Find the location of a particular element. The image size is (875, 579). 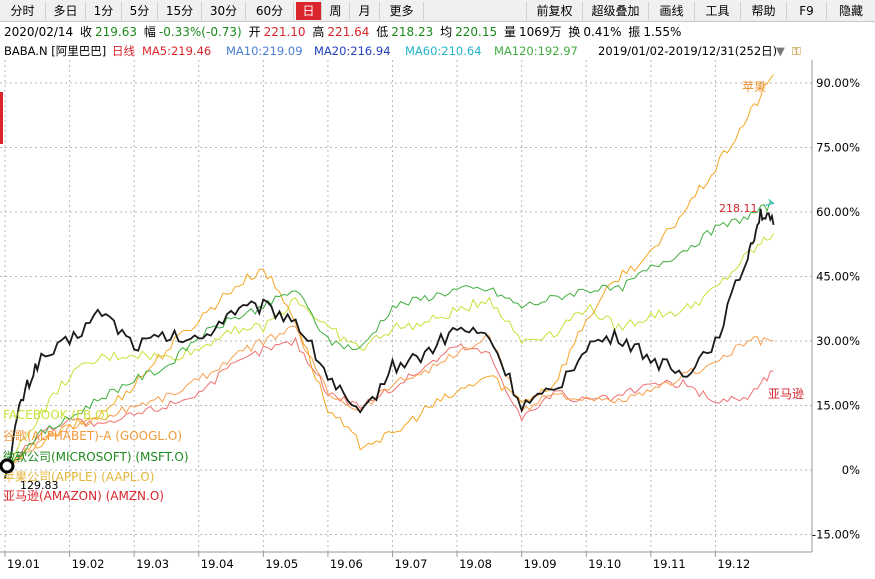

x-tick-label: 19.11 is located at coordinates (669, 564).